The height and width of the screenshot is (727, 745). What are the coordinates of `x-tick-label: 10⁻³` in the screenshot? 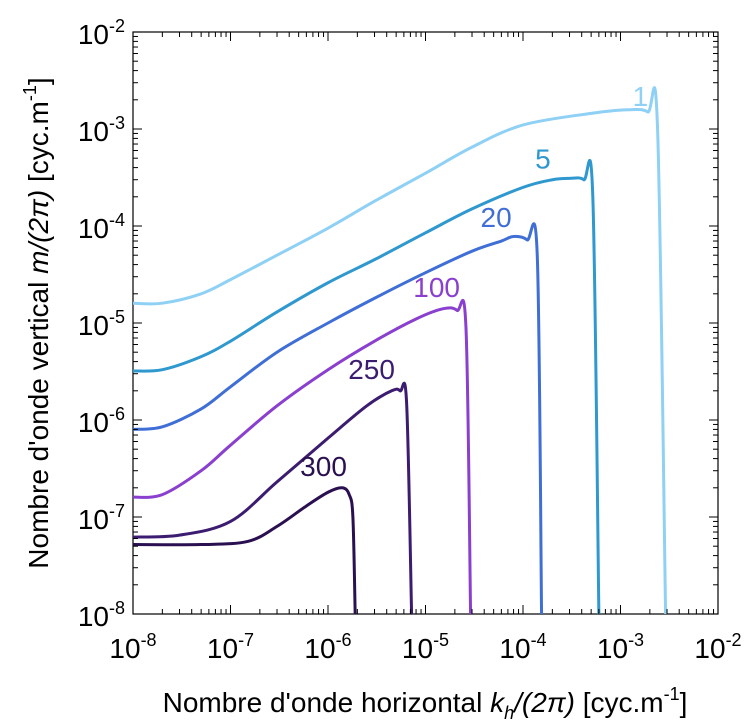 It's located at (620, 647).